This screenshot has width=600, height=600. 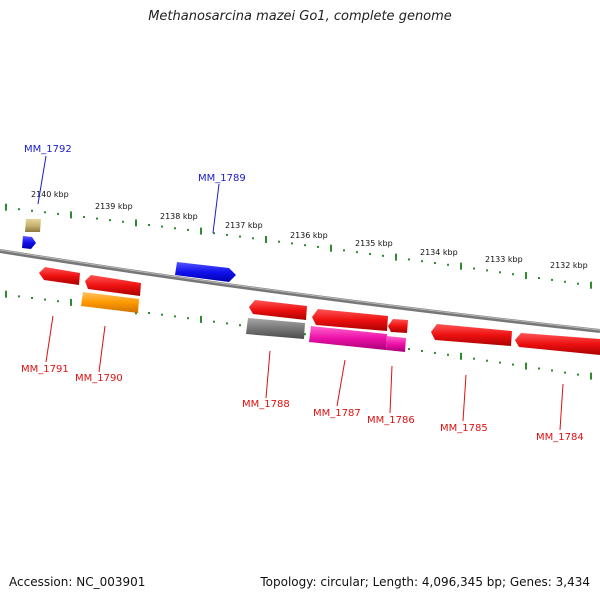 What do you see at coordinates (464, 428) in the screenshot?
I see `label-mm1785: MM_1785` at bounding box center [464, 428].